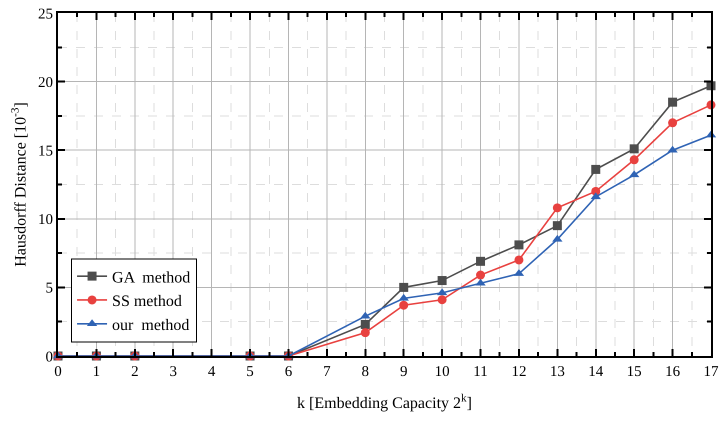 Image resolution: width=725 pixels, height=426 pixels. Describe the element at coordinates (442, 372) in the screenshot. I see `x-tick-label: 10` at that location.